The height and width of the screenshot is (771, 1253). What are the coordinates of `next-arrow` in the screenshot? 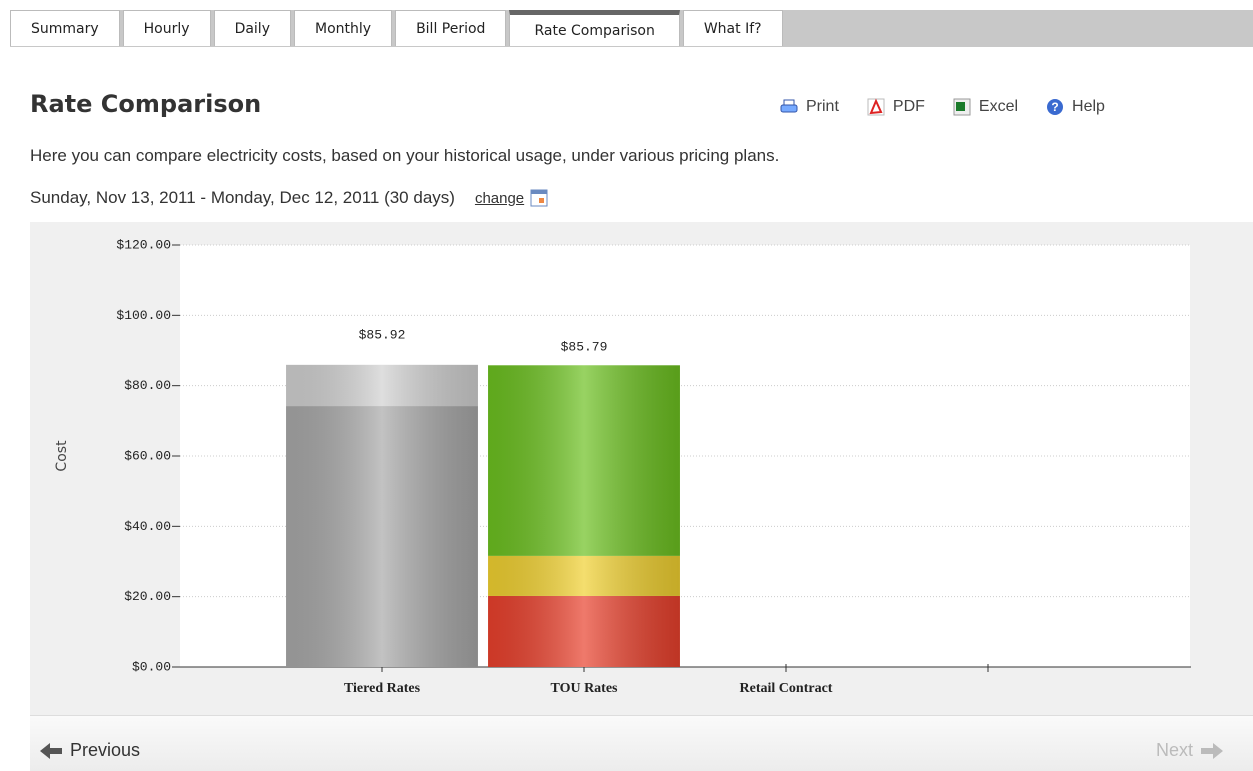 It's located at (1212, 750).